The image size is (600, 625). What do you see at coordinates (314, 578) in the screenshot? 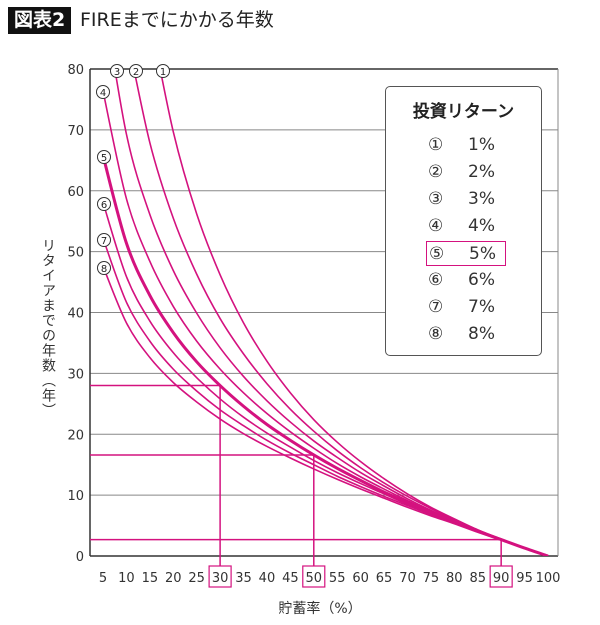
I see `x-tick-label: 50` at bounding box center [314, 578].